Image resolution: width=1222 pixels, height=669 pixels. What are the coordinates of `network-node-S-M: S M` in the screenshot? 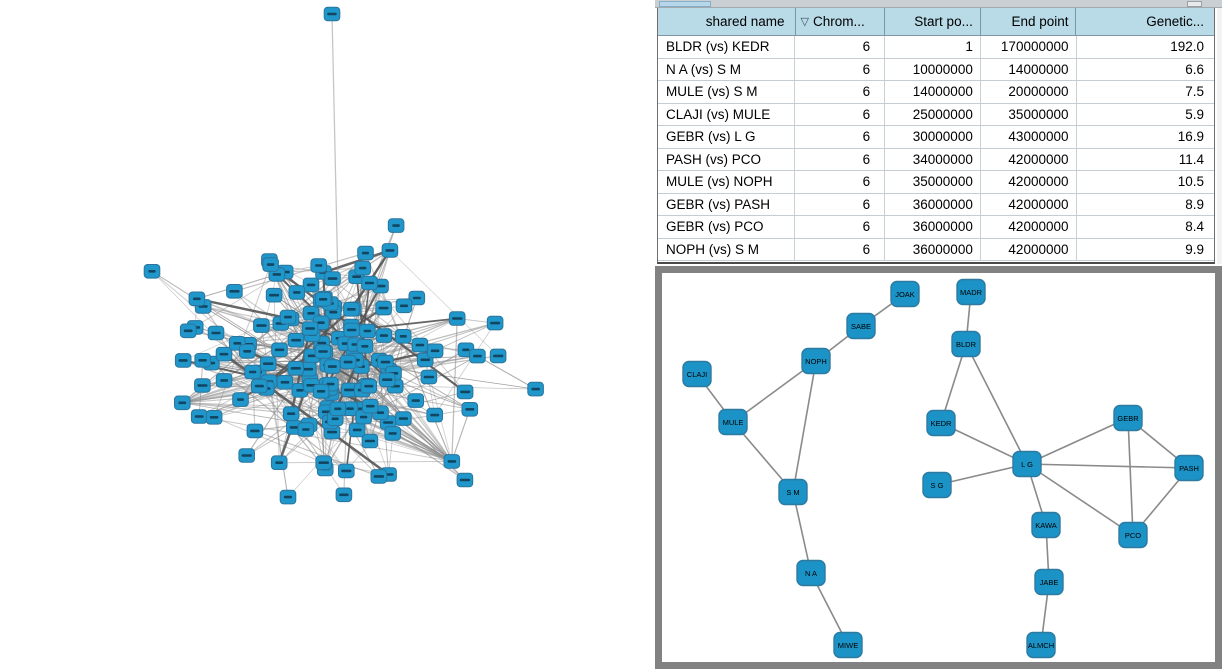 It's located at (793, 492).